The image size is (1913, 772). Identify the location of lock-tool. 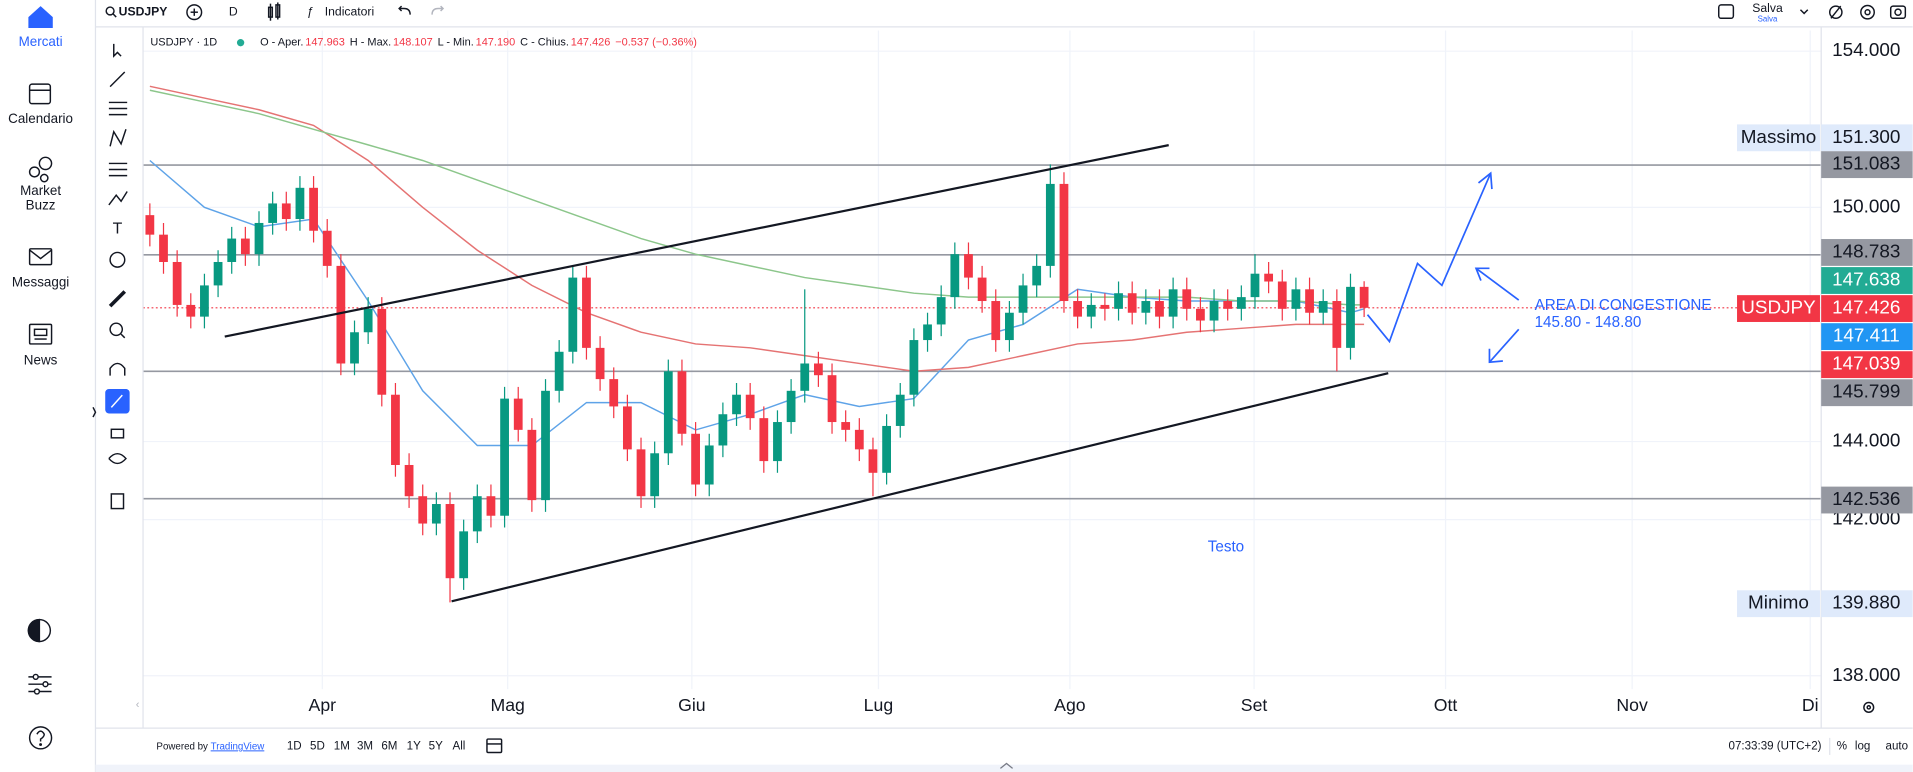
(117, 433).